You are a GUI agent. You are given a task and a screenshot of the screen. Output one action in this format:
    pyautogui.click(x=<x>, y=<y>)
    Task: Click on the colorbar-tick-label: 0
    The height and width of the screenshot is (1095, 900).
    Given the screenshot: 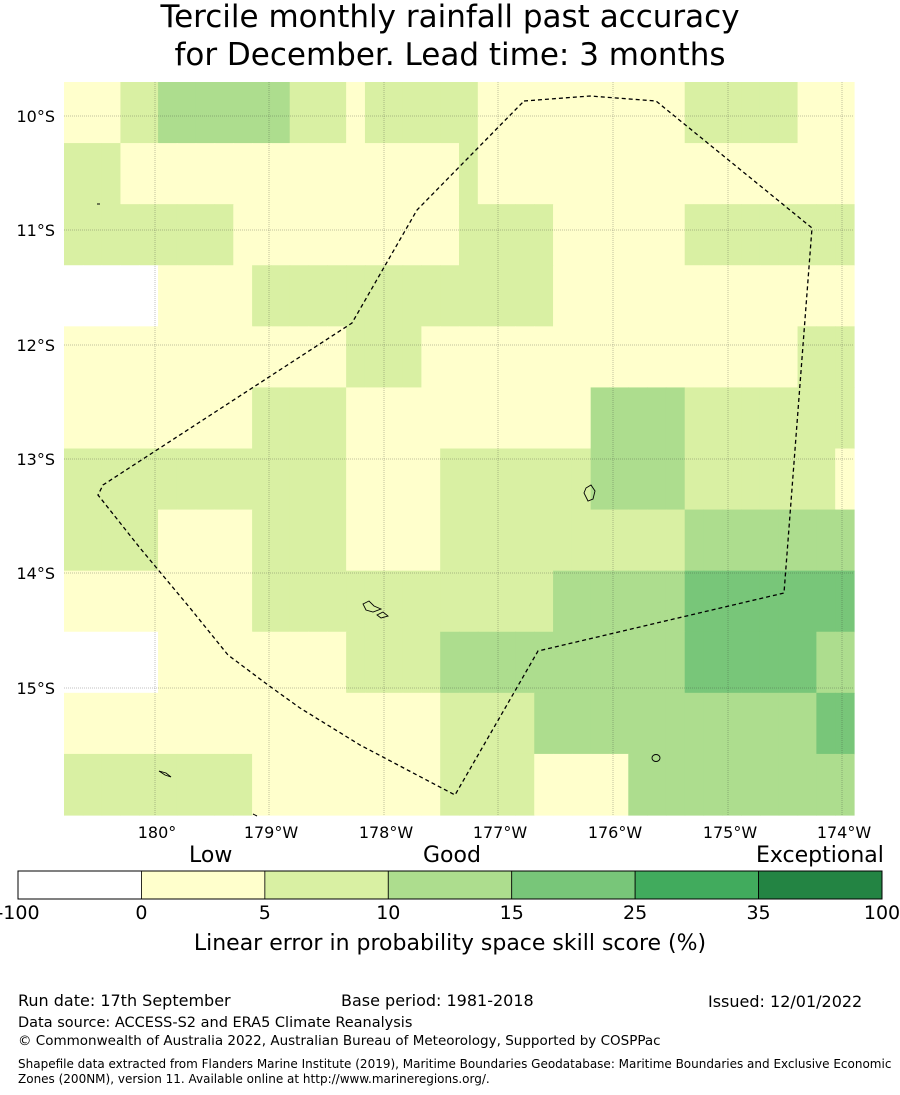 What is the action you would take?
    pyautogui.click(x=141, y=913)
    